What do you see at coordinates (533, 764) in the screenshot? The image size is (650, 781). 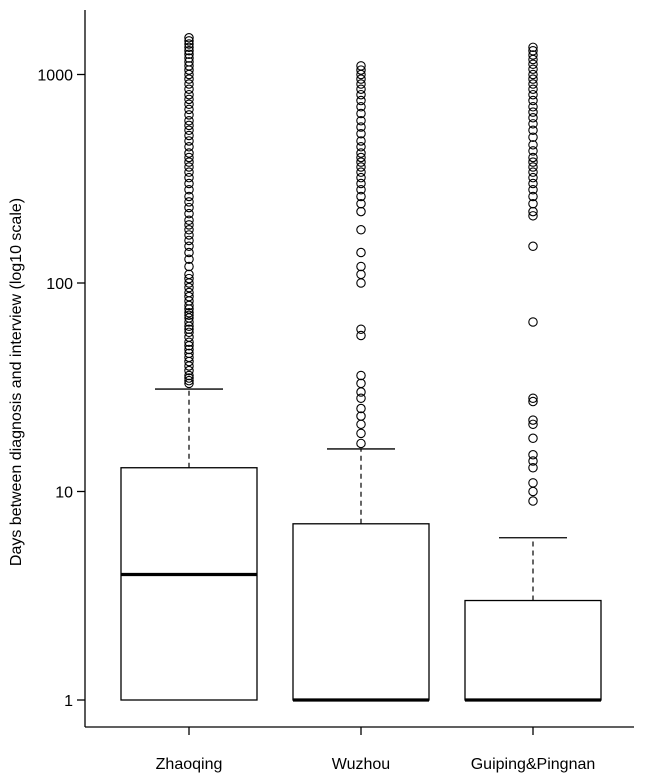 I see `x-tick-label: Guiping&Pingnan` at bounding box center [533, 764].